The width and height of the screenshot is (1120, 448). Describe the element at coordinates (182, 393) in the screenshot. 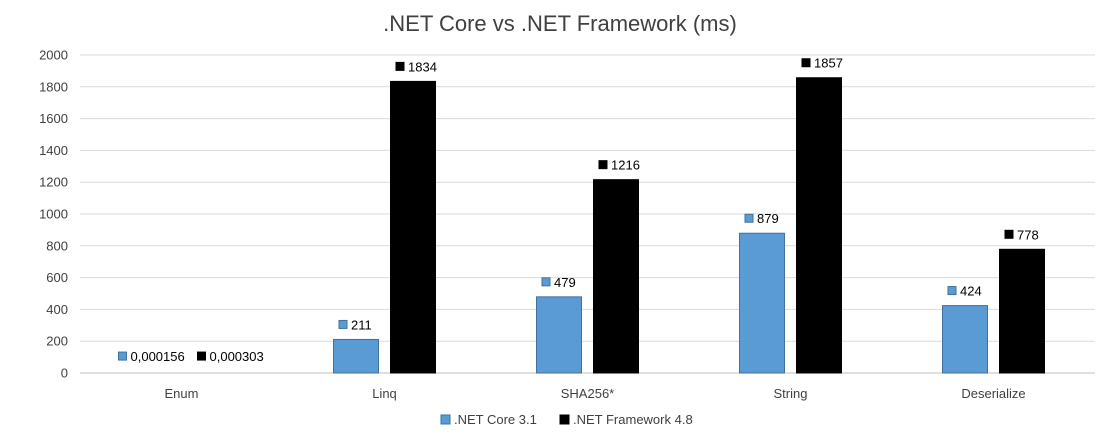

I see `x-category-label: Enum` at that location.